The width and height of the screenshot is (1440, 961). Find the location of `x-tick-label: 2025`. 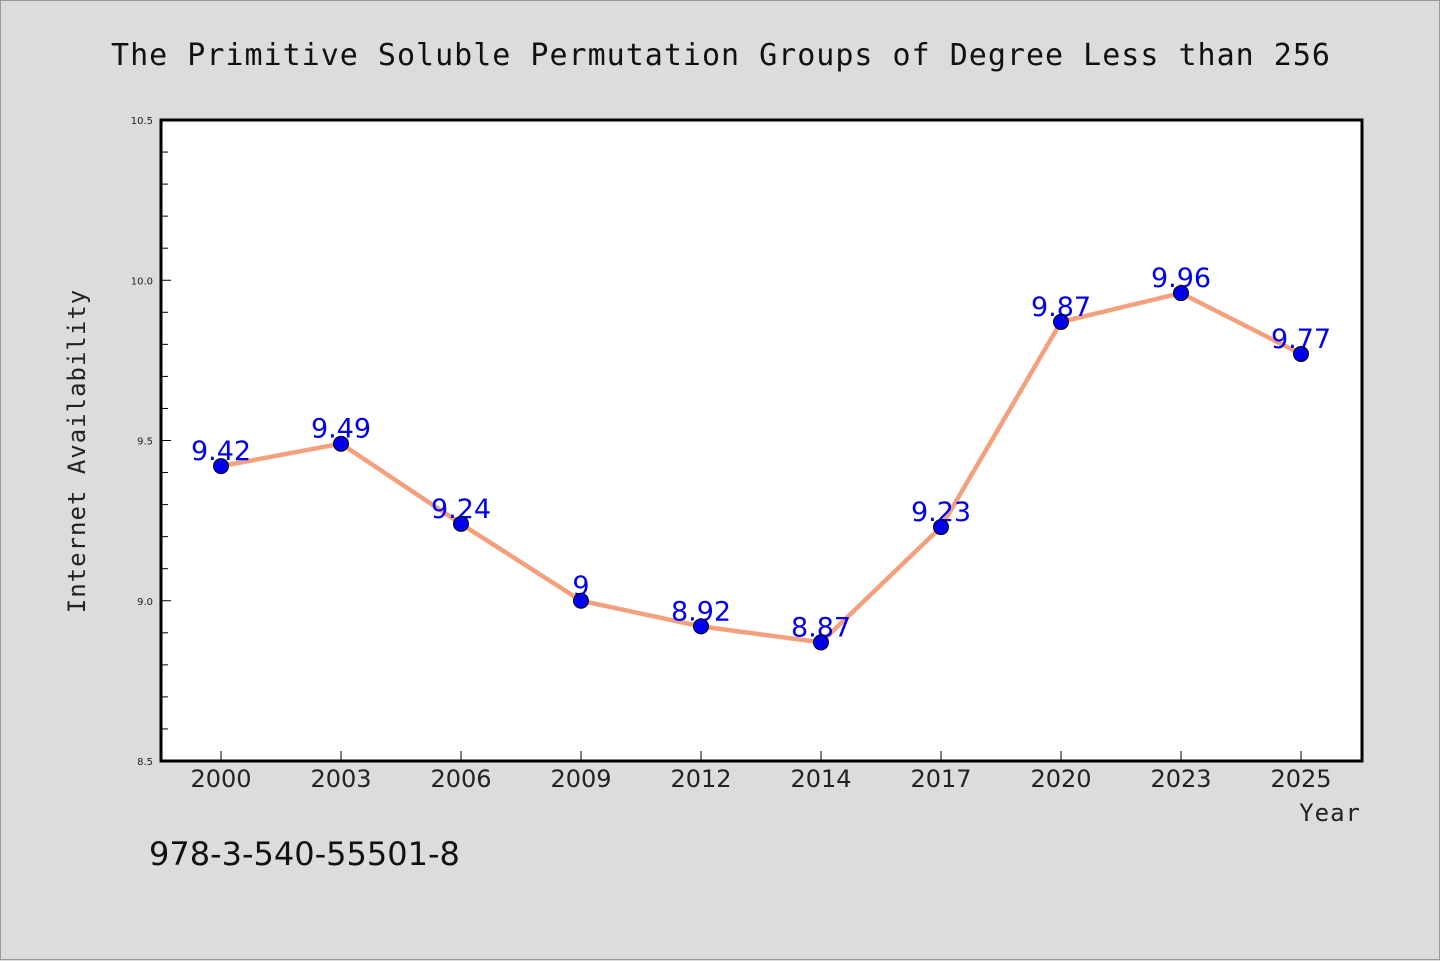

x-tick-label: 2025 is located at coordinates (1300, 779).